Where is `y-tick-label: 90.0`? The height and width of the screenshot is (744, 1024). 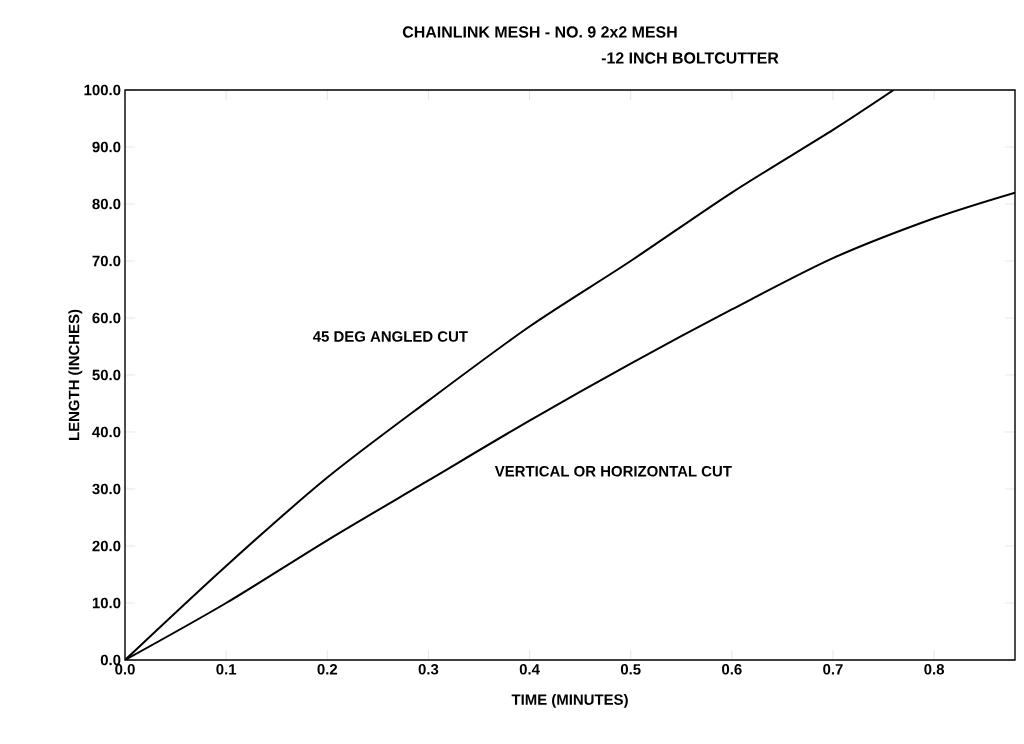
y-tick-label: 90.0 is located at coordinates (106, 147).